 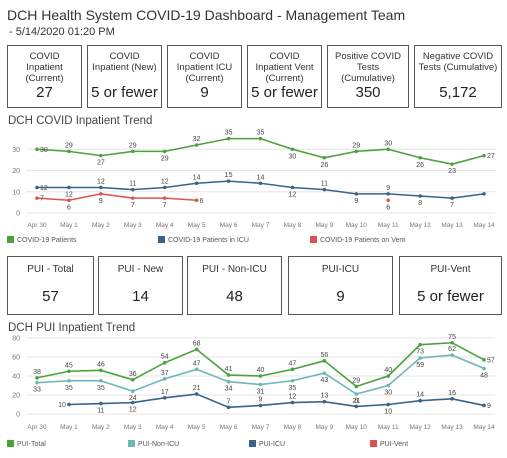 I want to click on data-label-pui-icu: 8, so click(x=356, y=400).